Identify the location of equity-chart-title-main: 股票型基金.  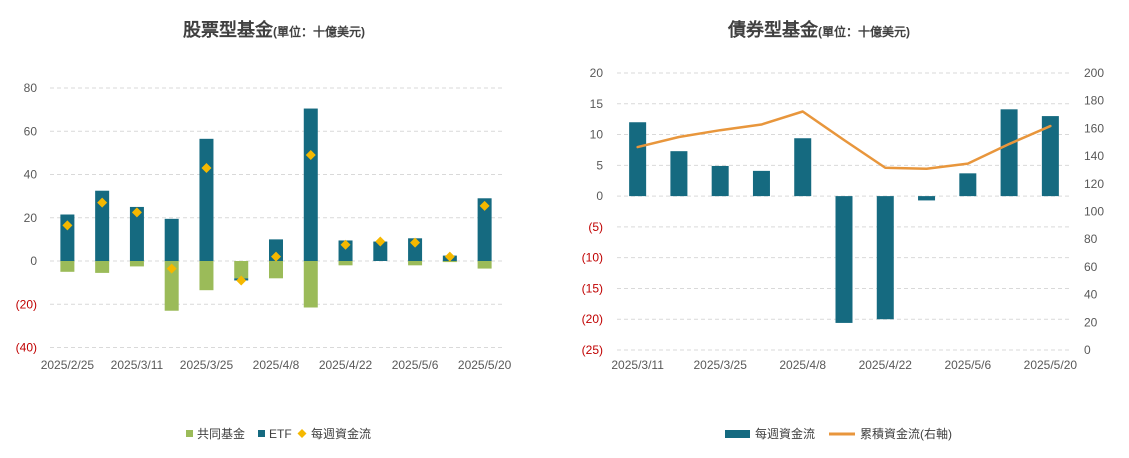
(228, 29).